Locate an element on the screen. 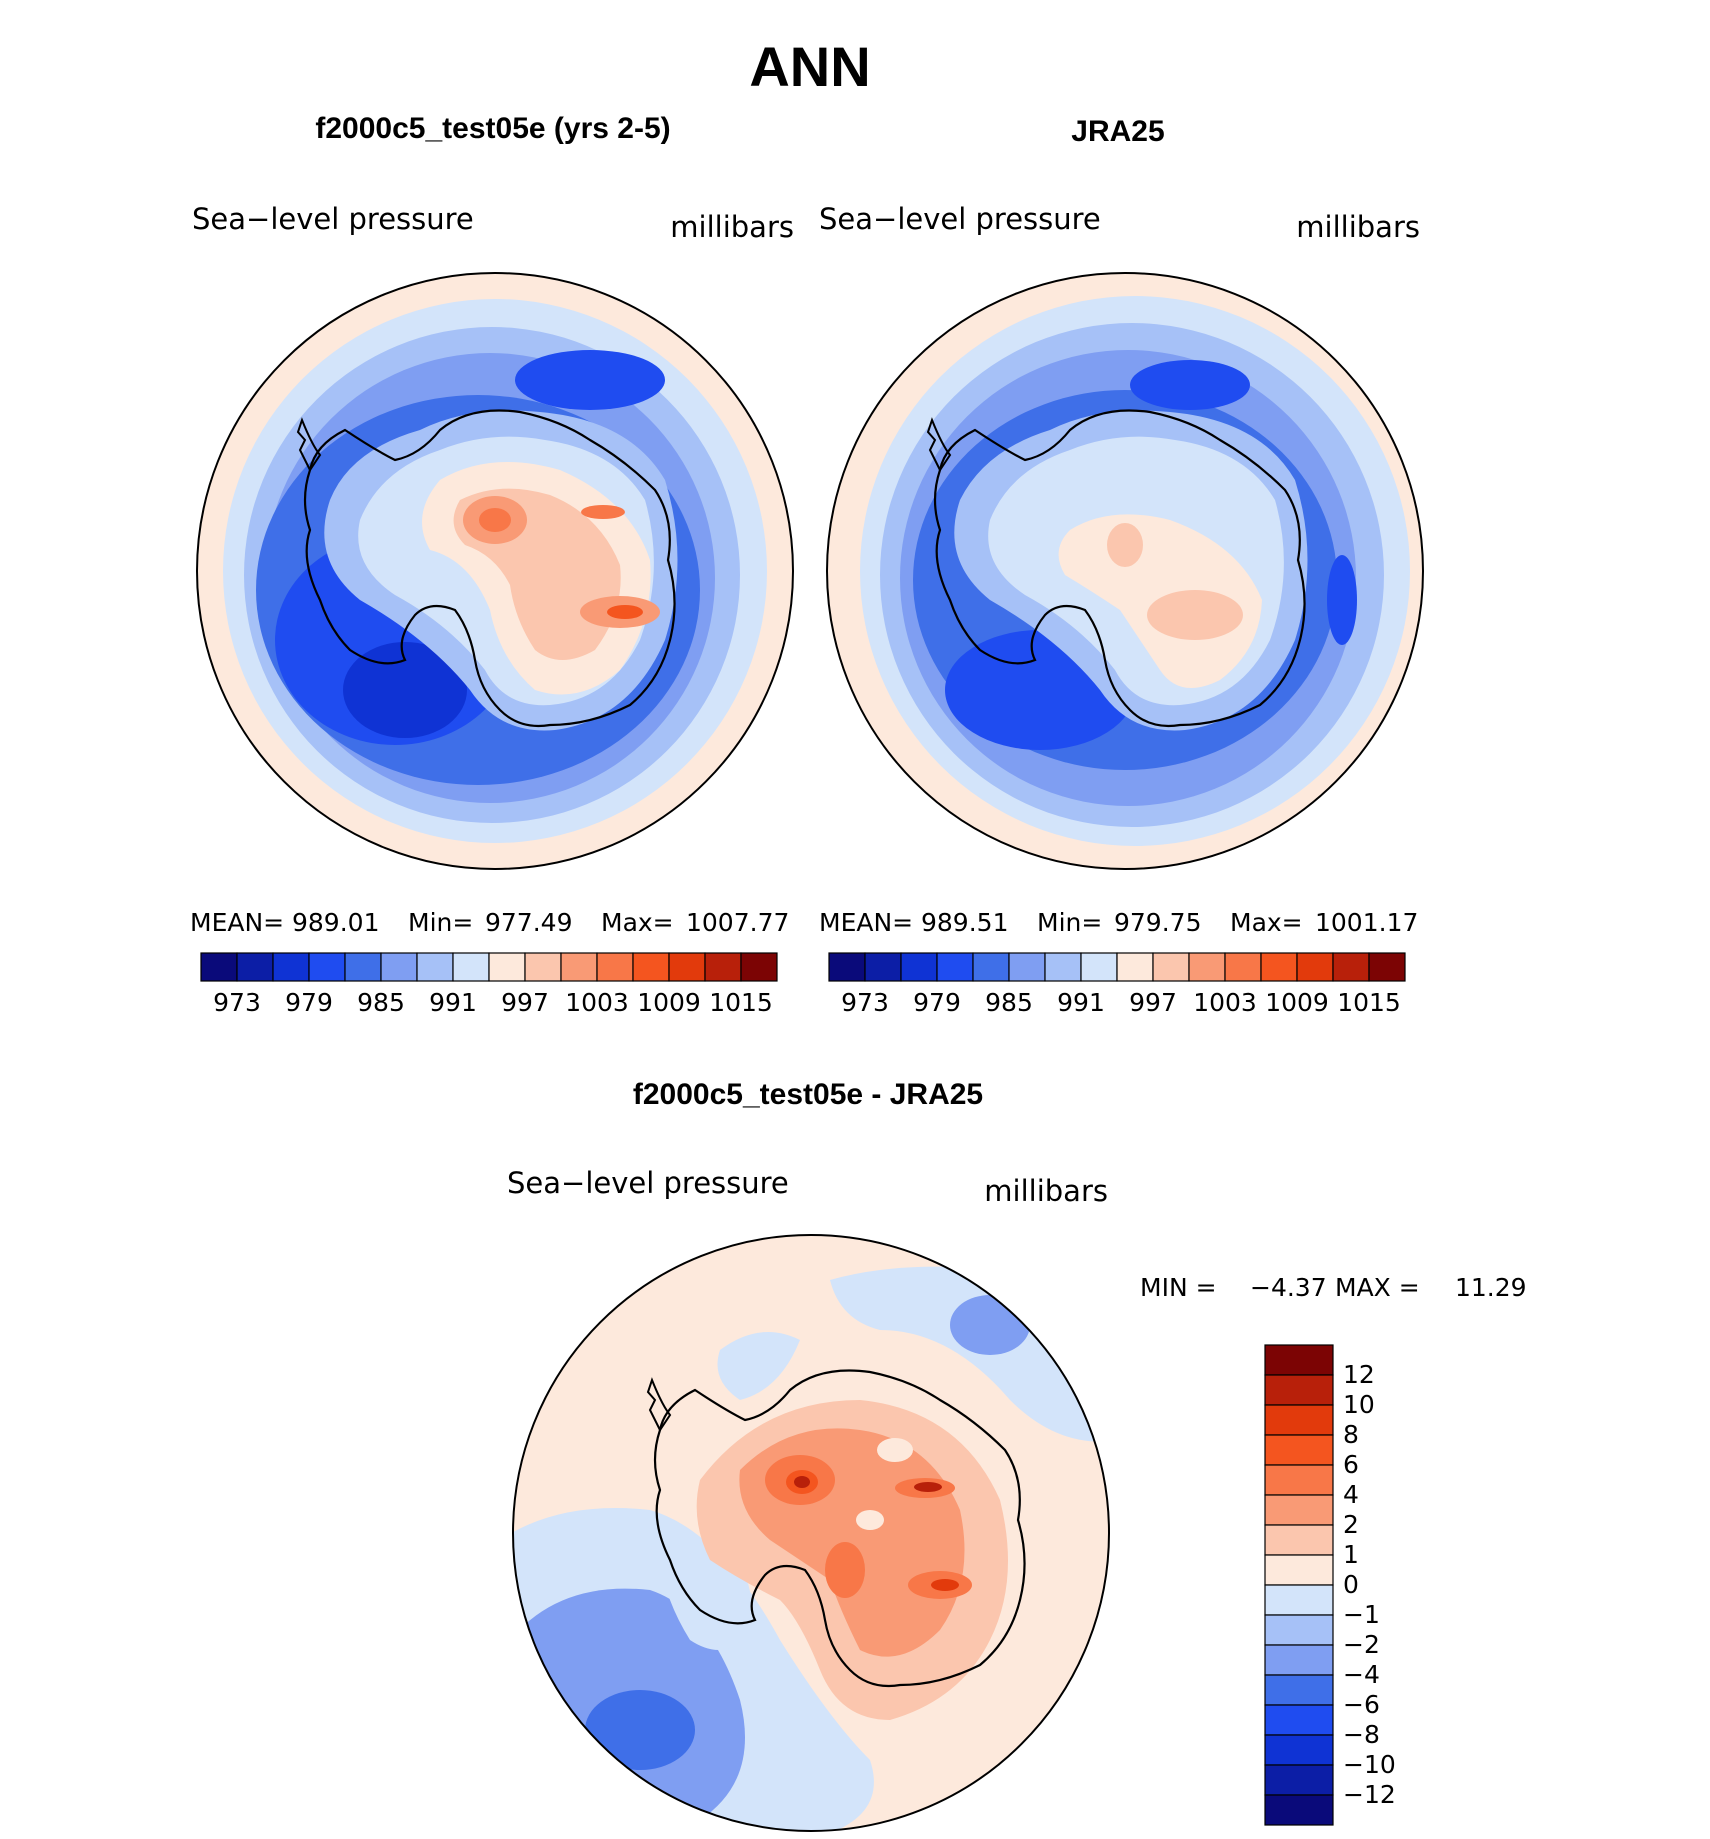 The image size is (1710, 1839). diff-colorbar-label: −6 is located at coordinates (1361, 1704).